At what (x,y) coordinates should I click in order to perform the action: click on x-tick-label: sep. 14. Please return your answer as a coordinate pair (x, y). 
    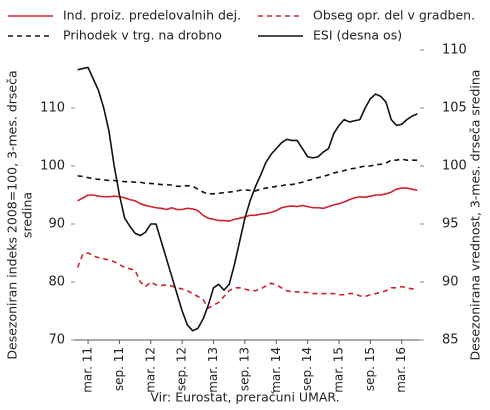
    Looking at the image, I should click on (307, 369).